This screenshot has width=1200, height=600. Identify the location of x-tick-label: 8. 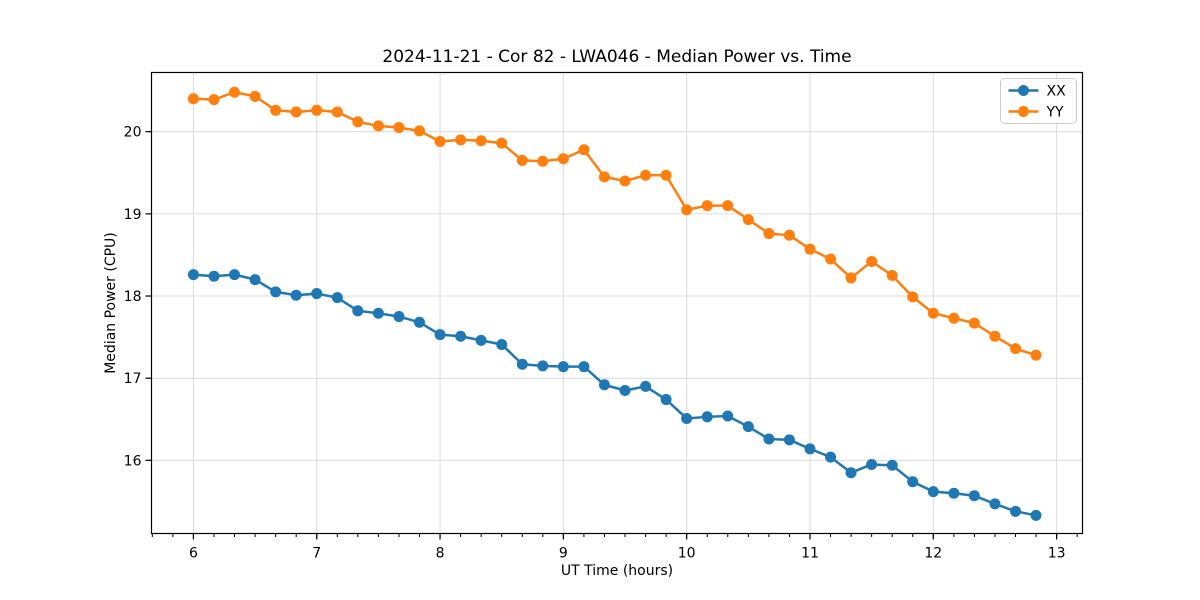
(440, 554).